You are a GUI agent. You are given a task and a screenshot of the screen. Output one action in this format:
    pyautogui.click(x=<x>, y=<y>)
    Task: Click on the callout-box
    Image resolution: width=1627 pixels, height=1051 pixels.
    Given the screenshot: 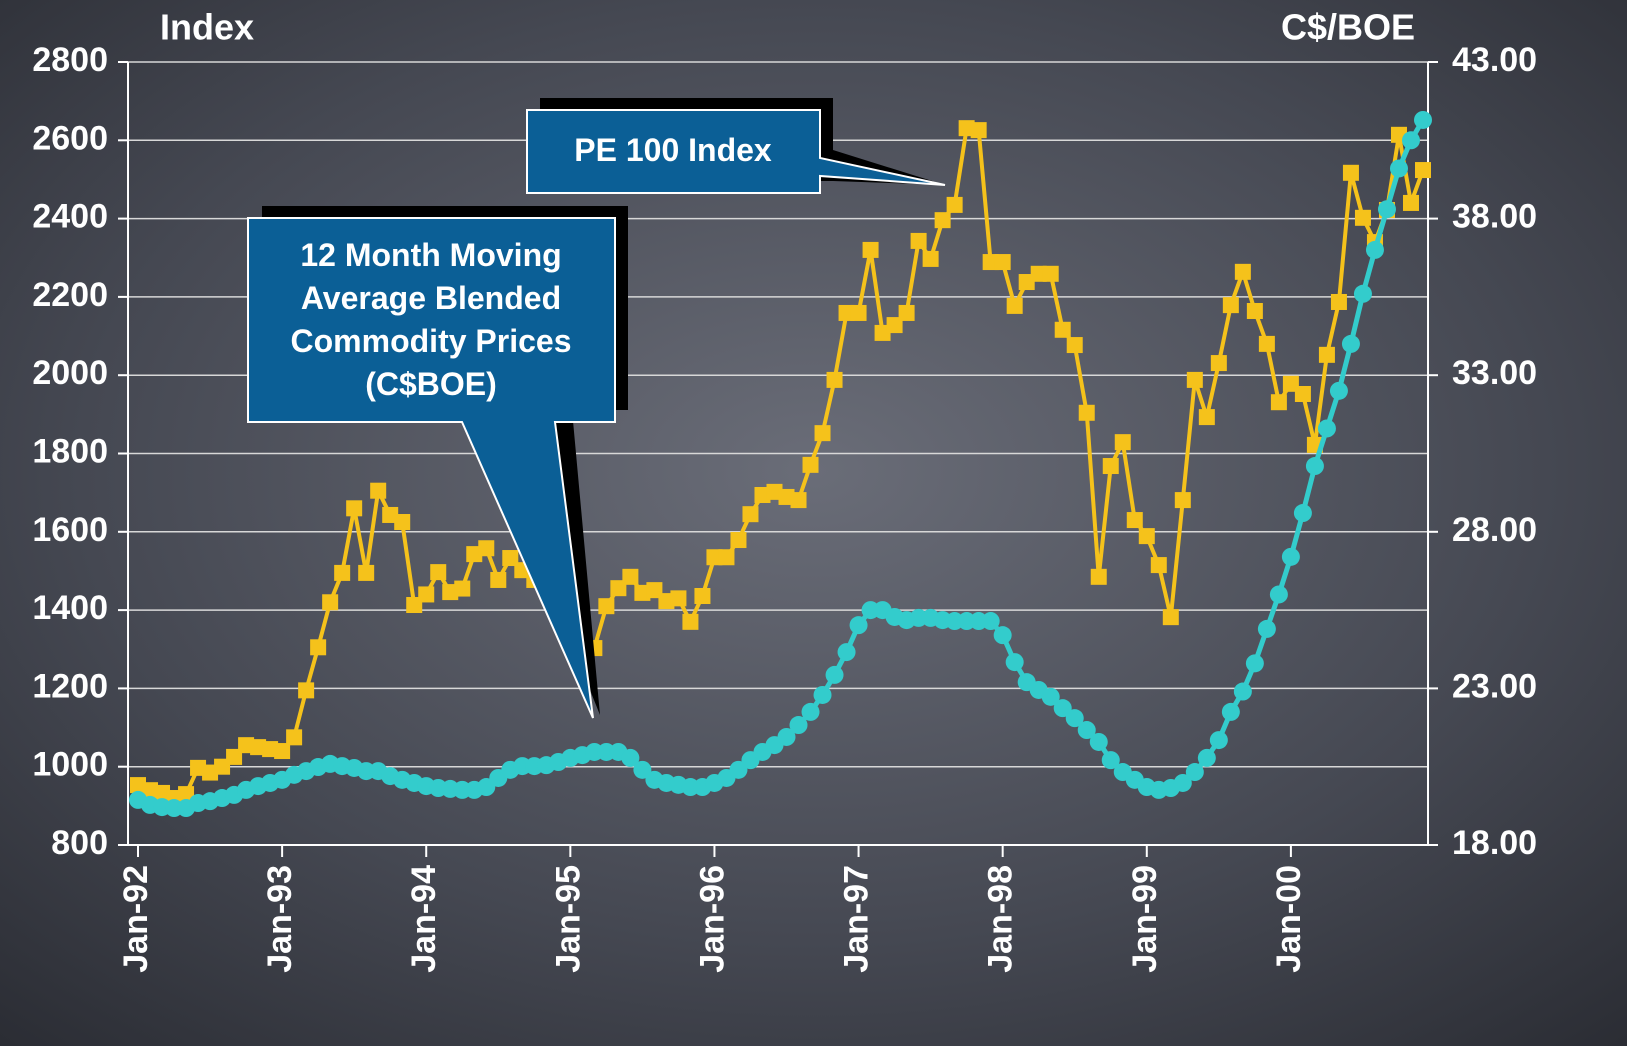 What is the action you would take?
    pyautogui.click(x=431, y=468)
    